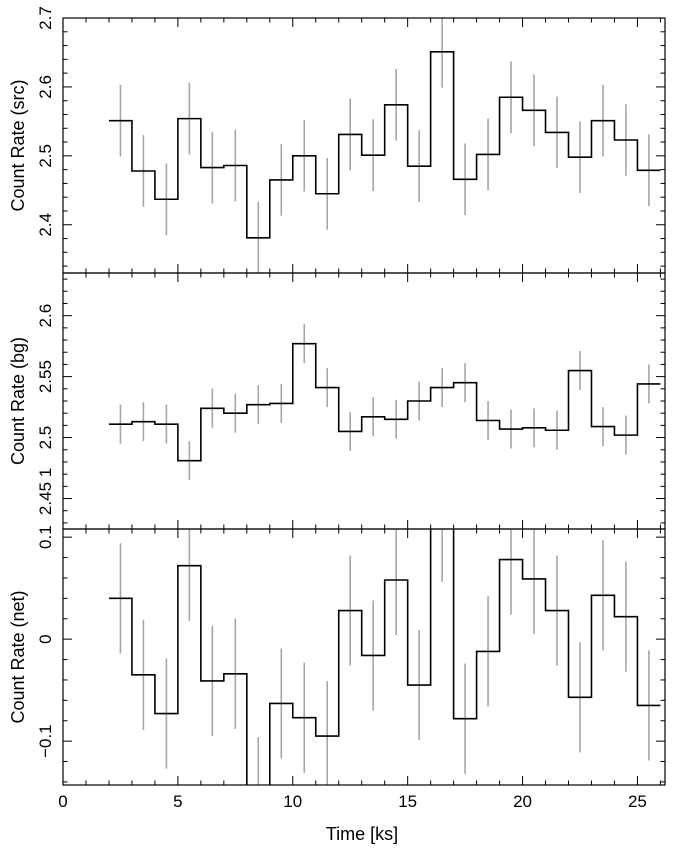 The height and width of the screenshot is (857, 676). I want to click on y-tick-labels: −0.1 0 0.1, so click(45, 641).